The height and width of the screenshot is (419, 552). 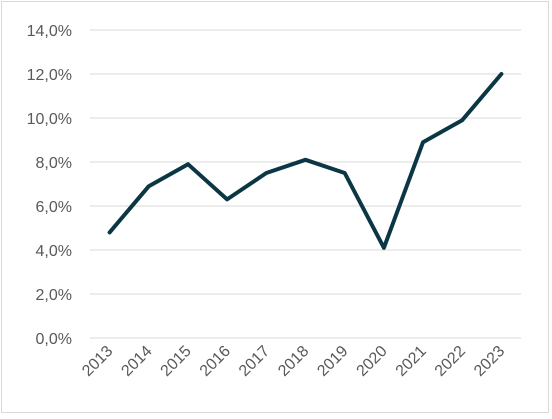 What do you see at coordinates (49, 31) in the screenshot?
I see `y-tick-label: 14,0%` at bounding box center [49, 31].